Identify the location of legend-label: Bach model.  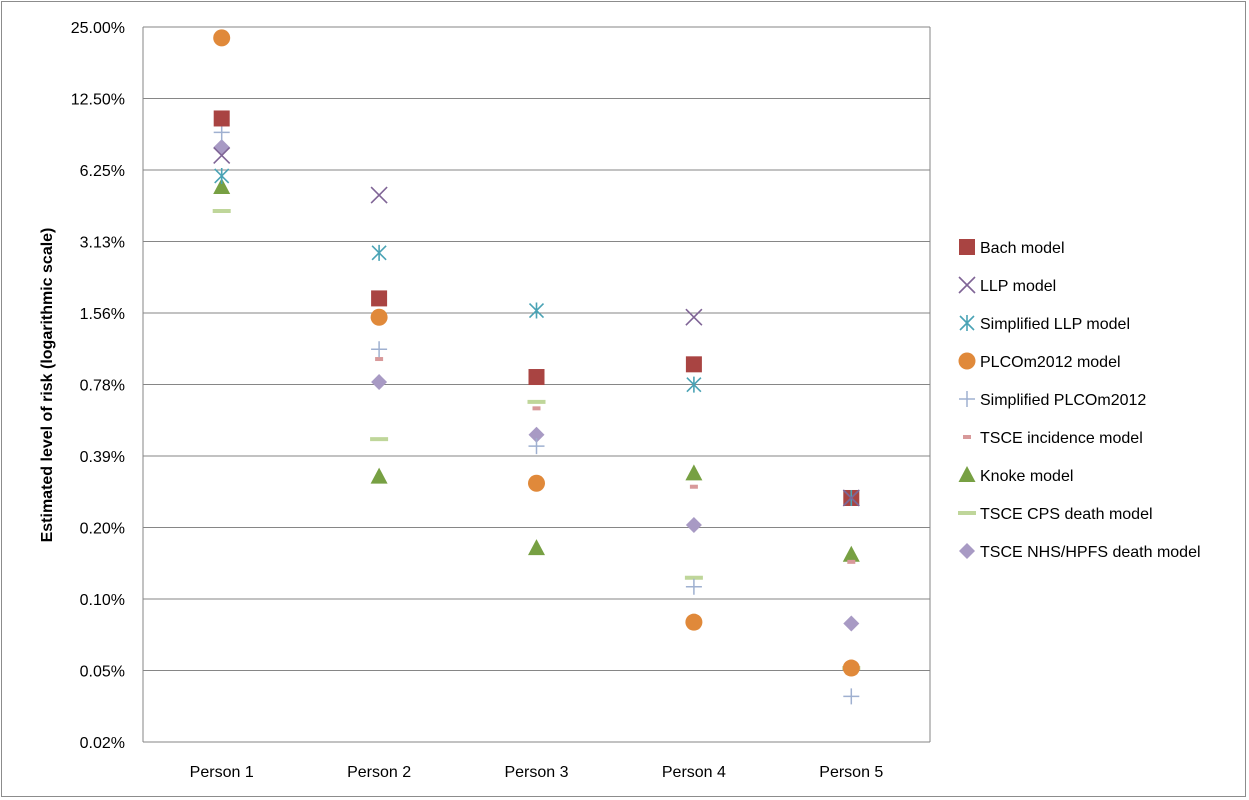
(1022, 248).